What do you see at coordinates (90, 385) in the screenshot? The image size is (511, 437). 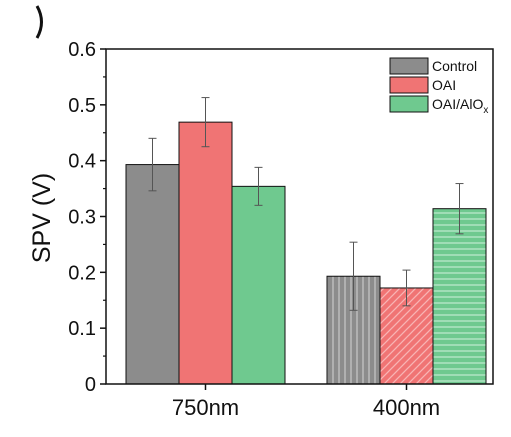 I see `y-tick-label: 0` at bounding box center [90, 385].